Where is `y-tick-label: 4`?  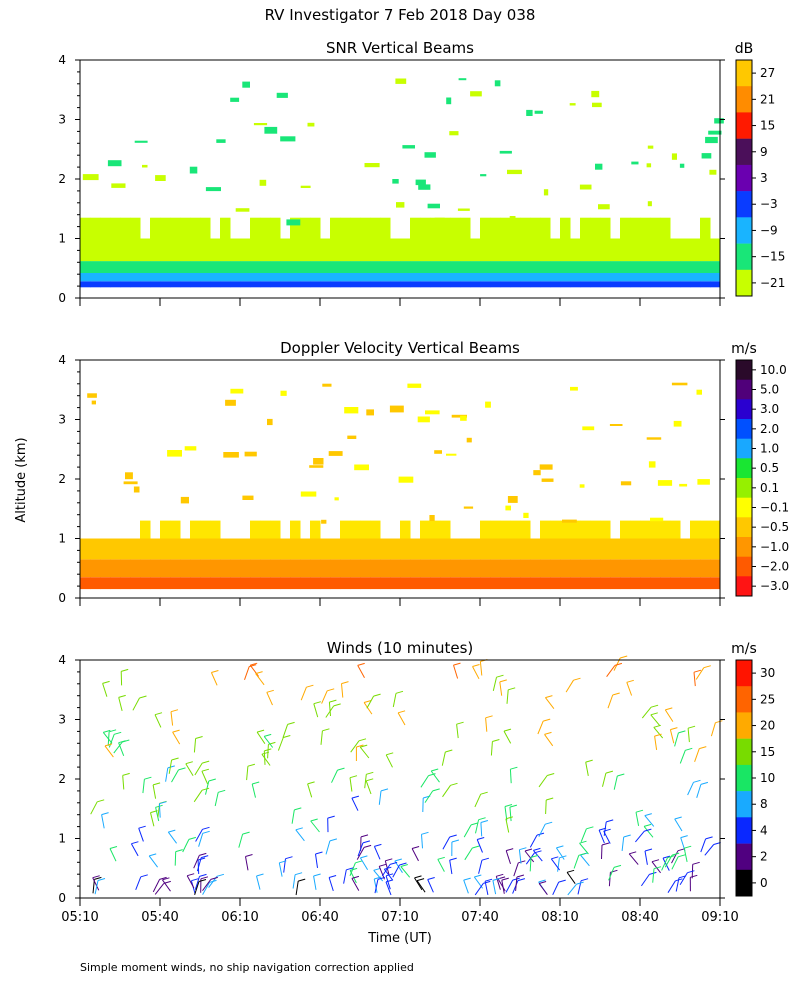
y-tick-label: 4 is located at coordinates (62, 660).